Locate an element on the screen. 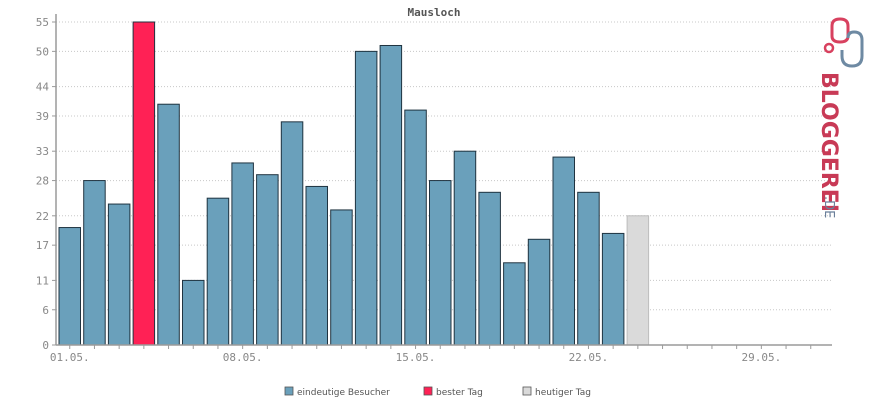 The height and width of the screenshot is (400, 870). x-tick-label: 08.05. is located at coordinates (243, 357).